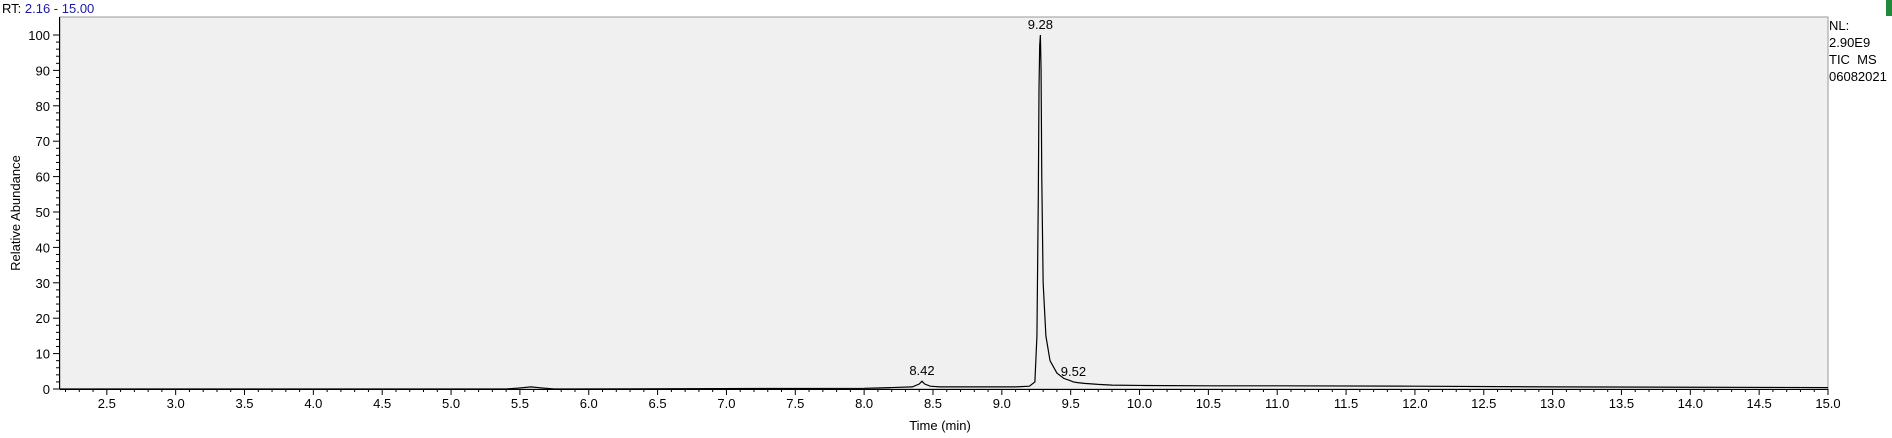  What do you see at coordinates (933, 403) in the screenshot?
I see `x-tick-label: 8.5` at bounding box center [933, 403].